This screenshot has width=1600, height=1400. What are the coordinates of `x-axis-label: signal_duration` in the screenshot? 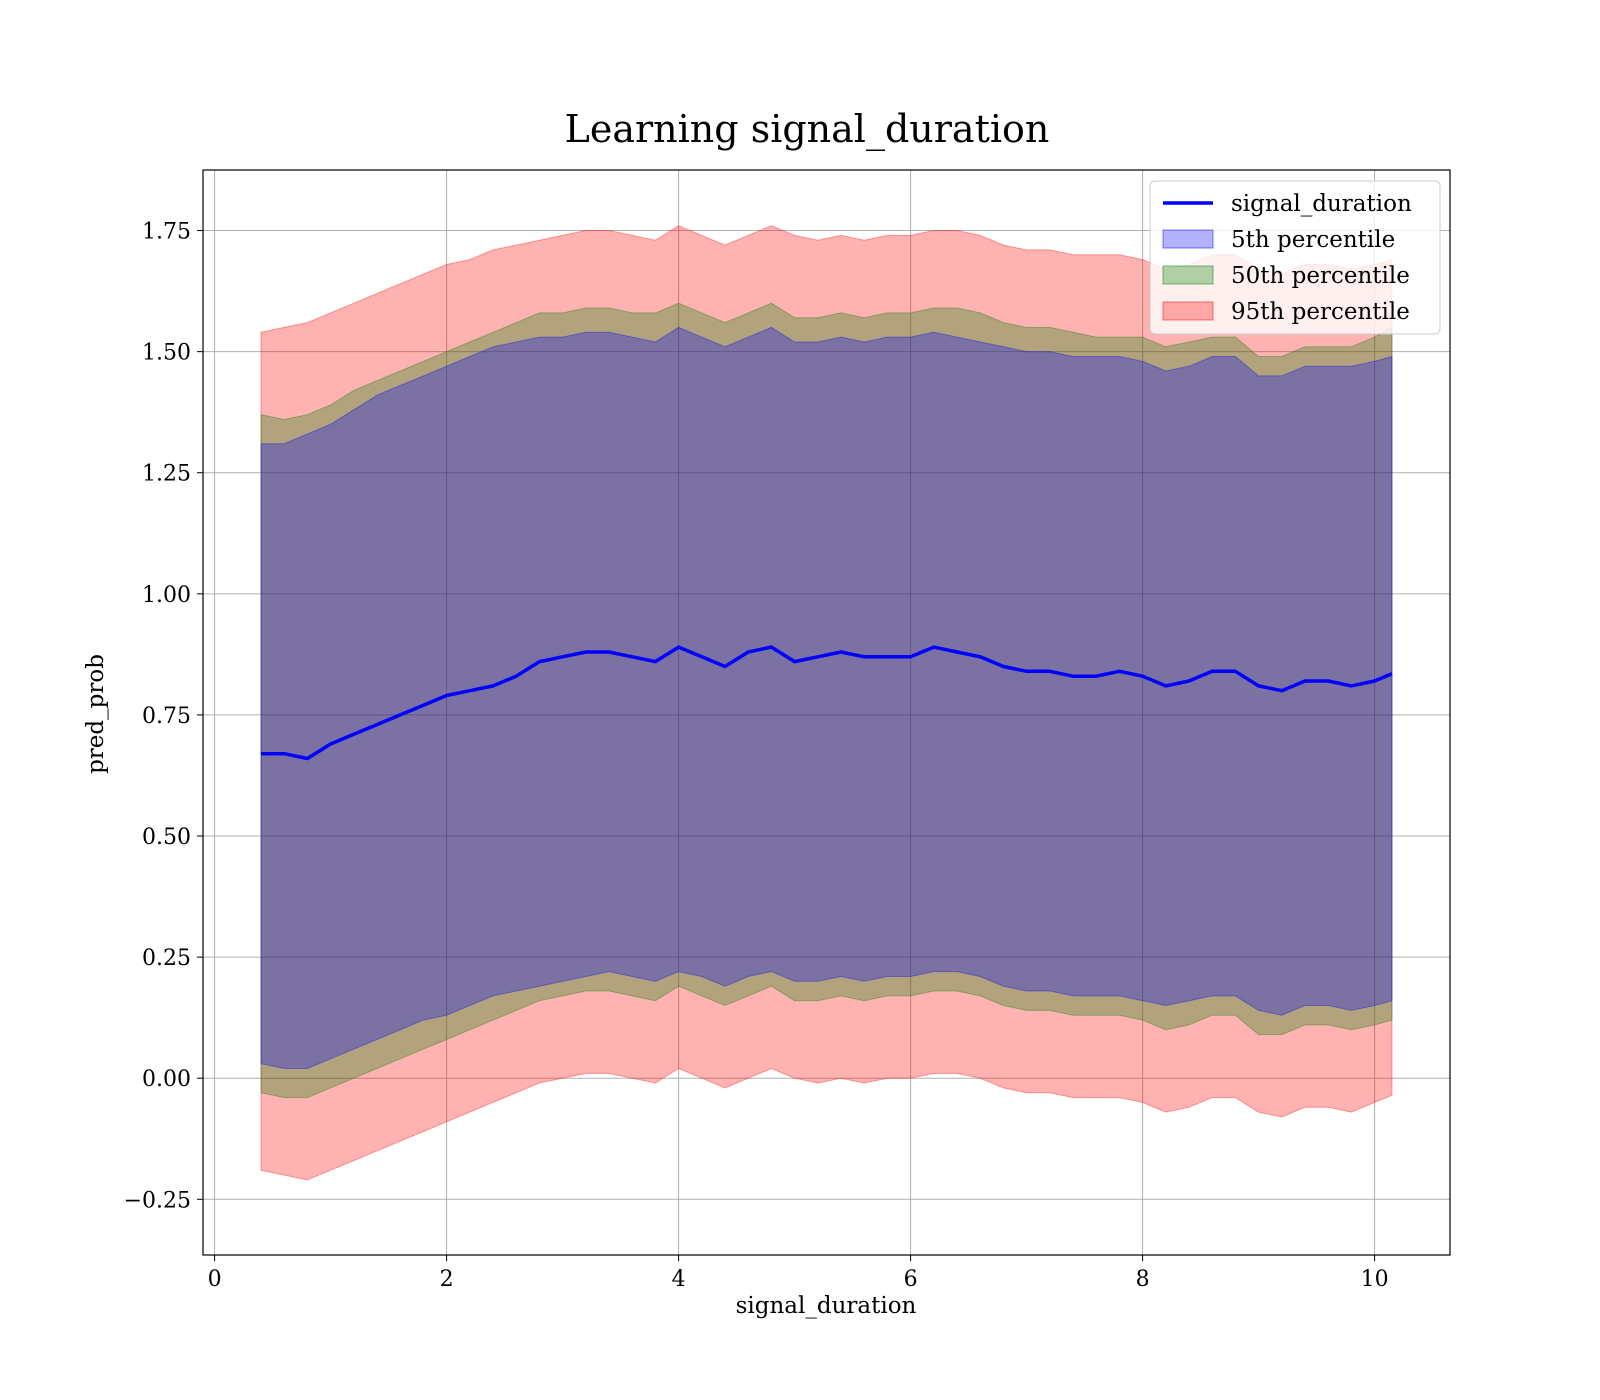 It's located at (826, 1306).